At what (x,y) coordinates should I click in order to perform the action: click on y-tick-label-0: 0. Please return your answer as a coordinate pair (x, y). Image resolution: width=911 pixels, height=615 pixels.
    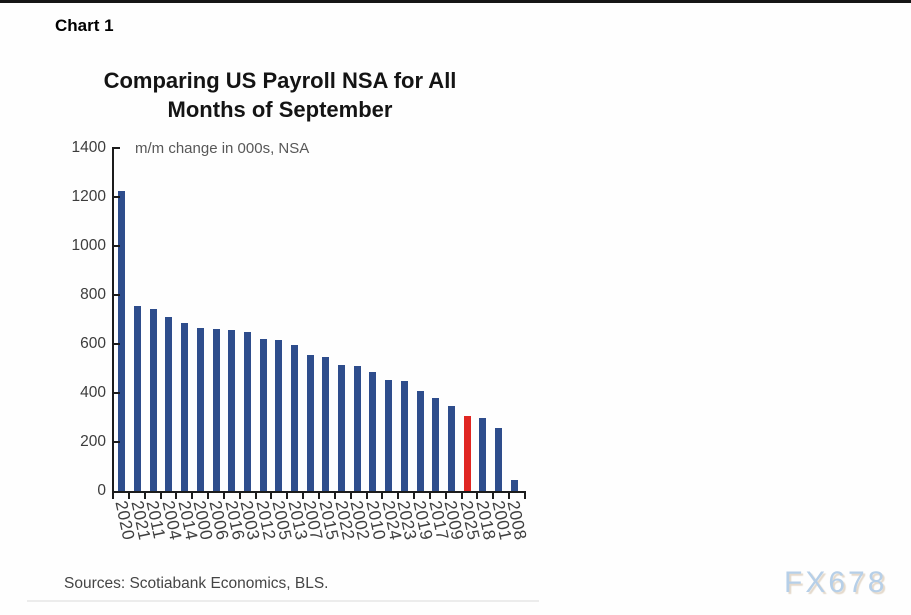
    Looking at the image, I should click on (101, 490).